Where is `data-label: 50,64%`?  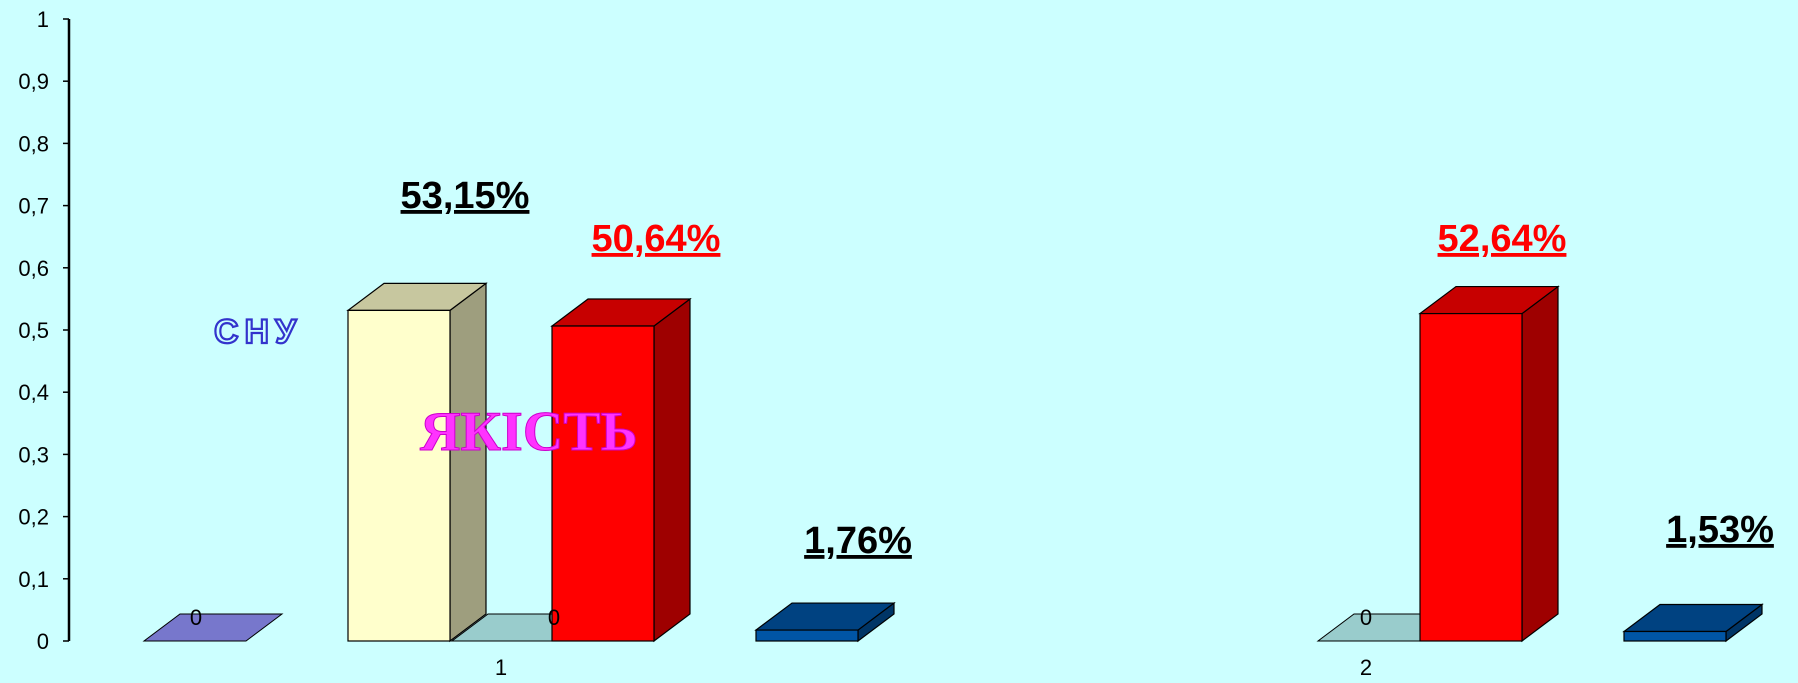 data-label: 50,64% is located at coordinates (656, 239).